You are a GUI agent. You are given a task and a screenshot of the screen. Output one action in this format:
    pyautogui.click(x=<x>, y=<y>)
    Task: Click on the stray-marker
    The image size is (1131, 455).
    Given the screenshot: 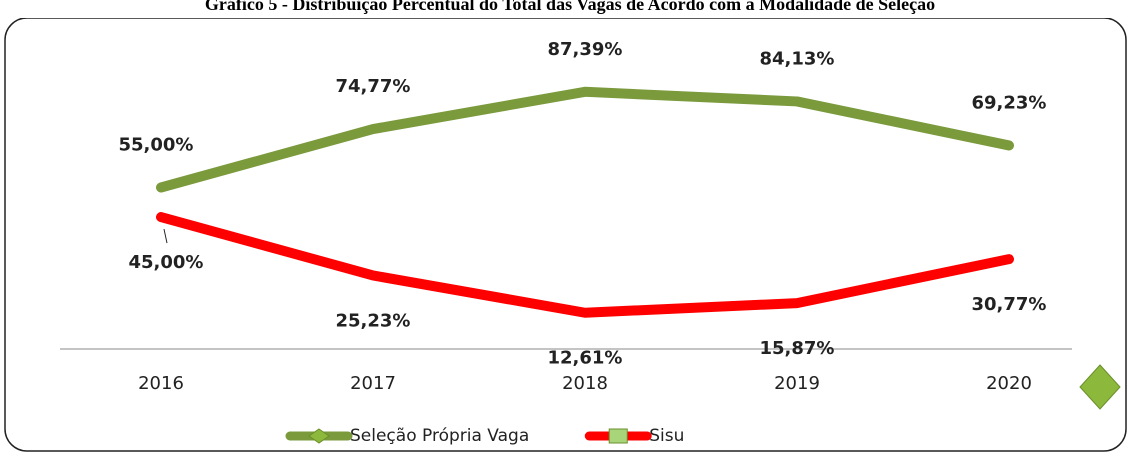 What is the action you would take?
    pyautogui.click(x=1100, y=387)
    